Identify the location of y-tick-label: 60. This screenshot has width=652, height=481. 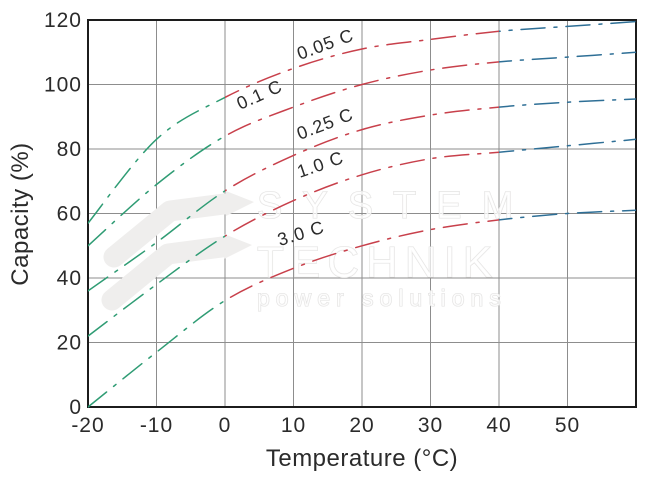
(69, 214).